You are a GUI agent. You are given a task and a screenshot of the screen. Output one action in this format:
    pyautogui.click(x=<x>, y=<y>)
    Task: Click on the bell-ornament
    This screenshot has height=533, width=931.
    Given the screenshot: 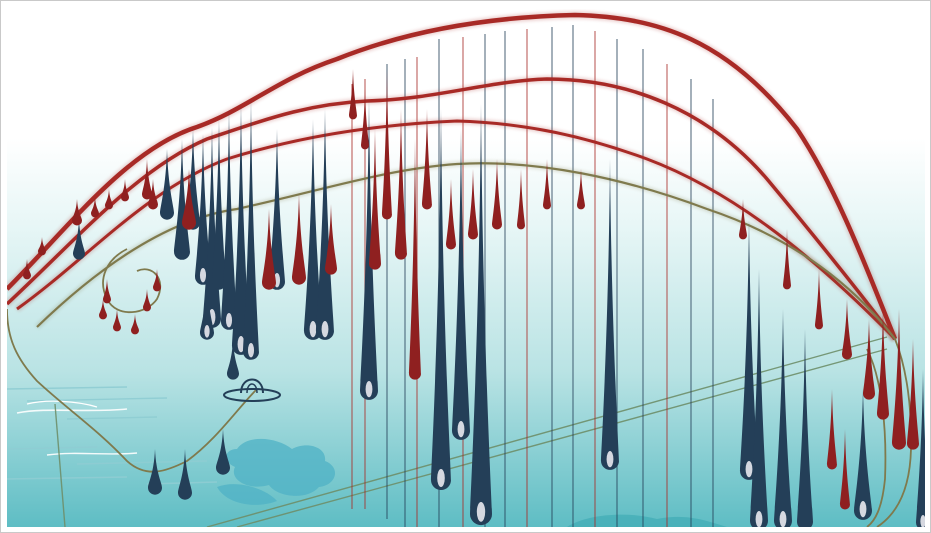 What is the action you would take?
    pyautogui.click(x=252, y=390)
    